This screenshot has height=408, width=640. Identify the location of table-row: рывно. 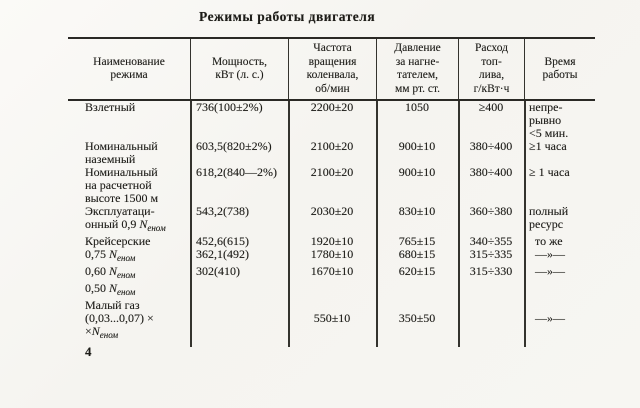
(331, 120).